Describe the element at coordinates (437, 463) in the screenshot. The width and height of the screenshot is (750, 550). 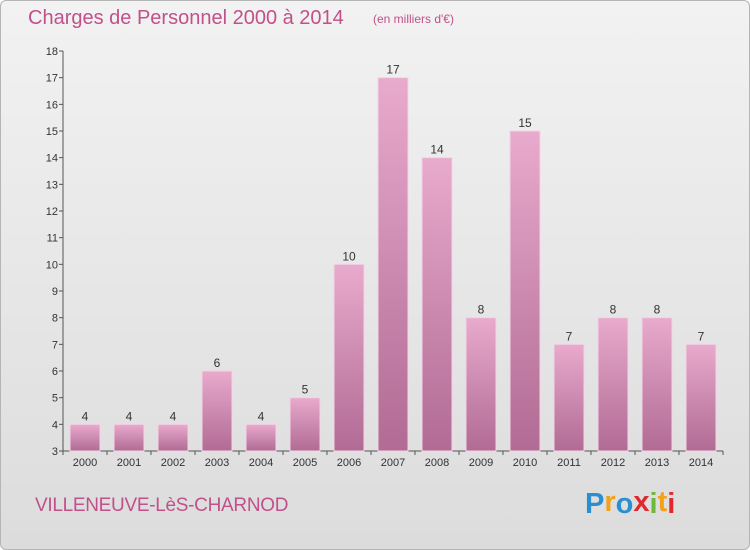
I see `x-tick-label: 2008` at that location.